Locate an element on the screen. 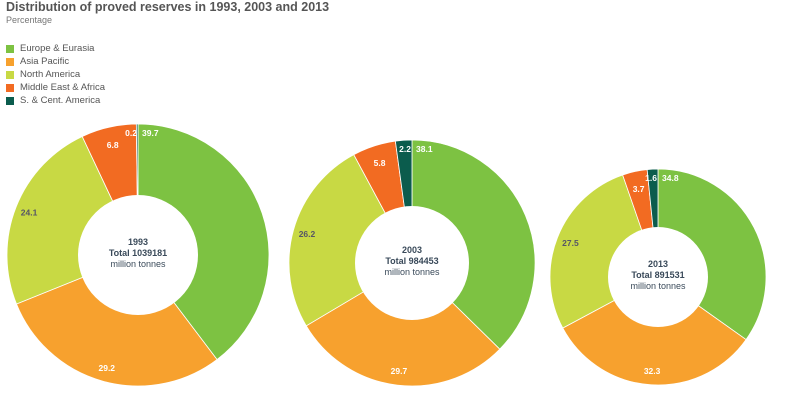 The width and height of the screenshot is (800, 401). data-label: 29.2 is located at coordinates (106, 368).